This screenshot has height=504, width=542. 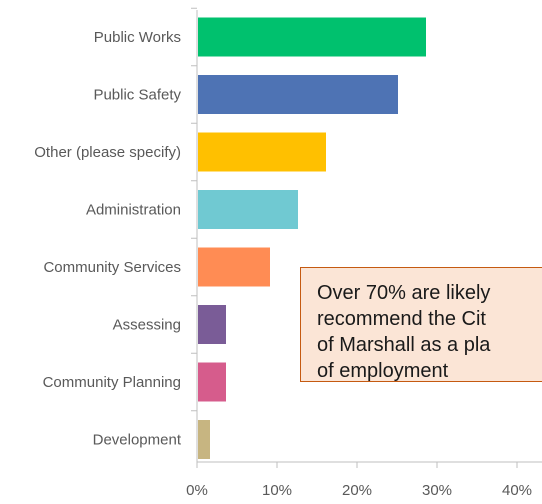 I want to click on bar-community-services, so click(x=234, y=267).